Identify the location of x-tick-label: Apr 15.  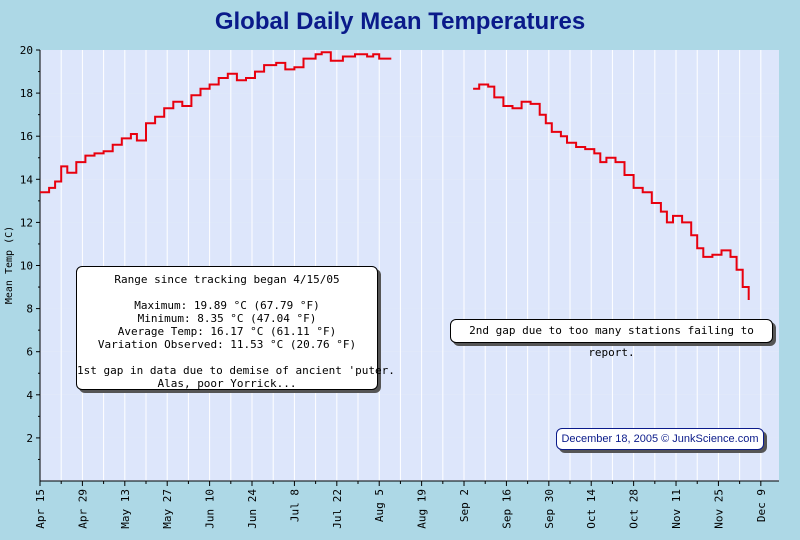
(40, 509).